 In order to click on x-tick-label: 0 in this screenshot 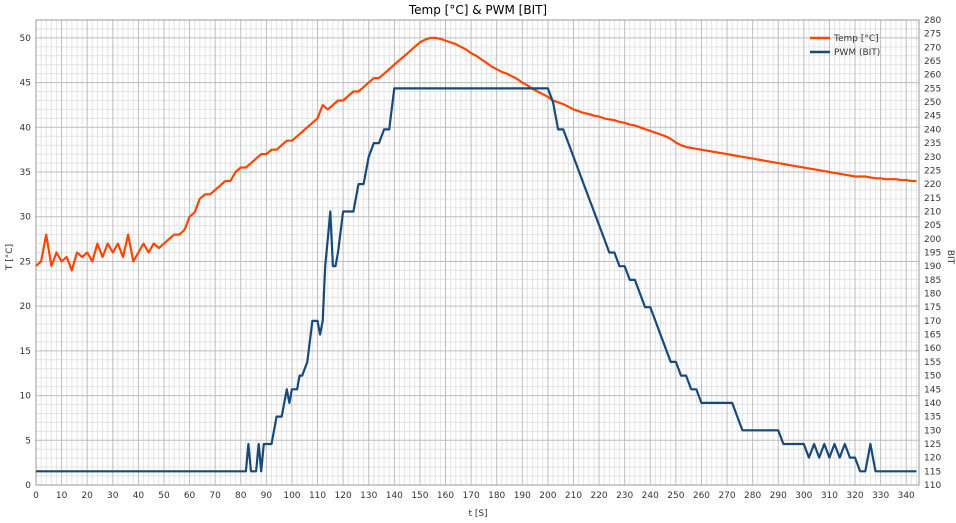, I will do `click(36, 496)`.